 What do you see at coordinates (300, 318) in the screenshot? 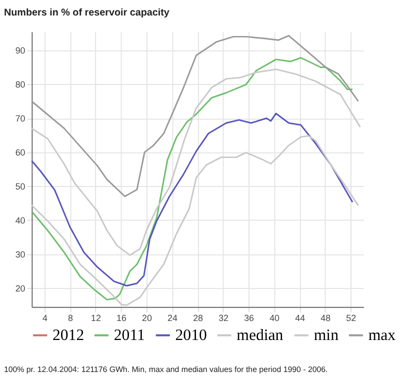
I see `x-tick-label: 44` at bounding box center [300, 318].